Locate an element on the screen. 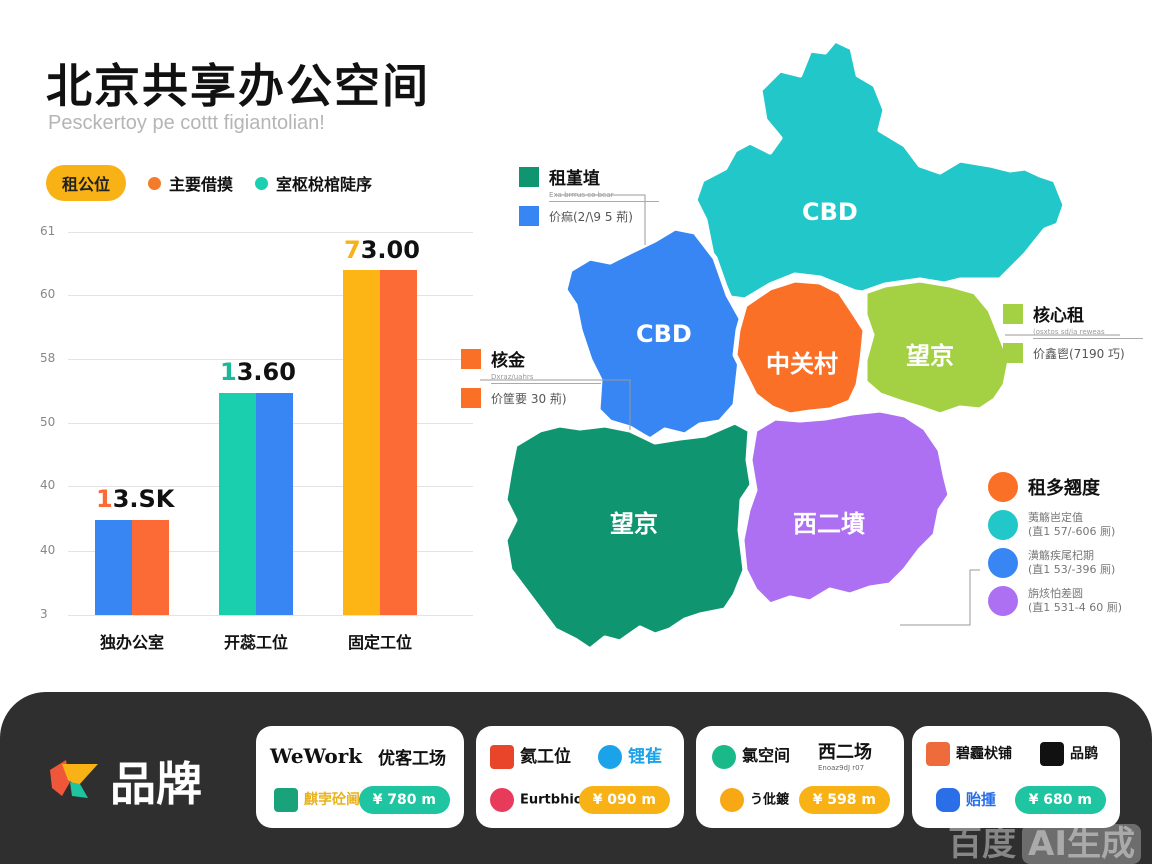 The image size is (1152, 864). annotation-tiny-text: Dxraz/uahrs is located at coordinates (546, 378).